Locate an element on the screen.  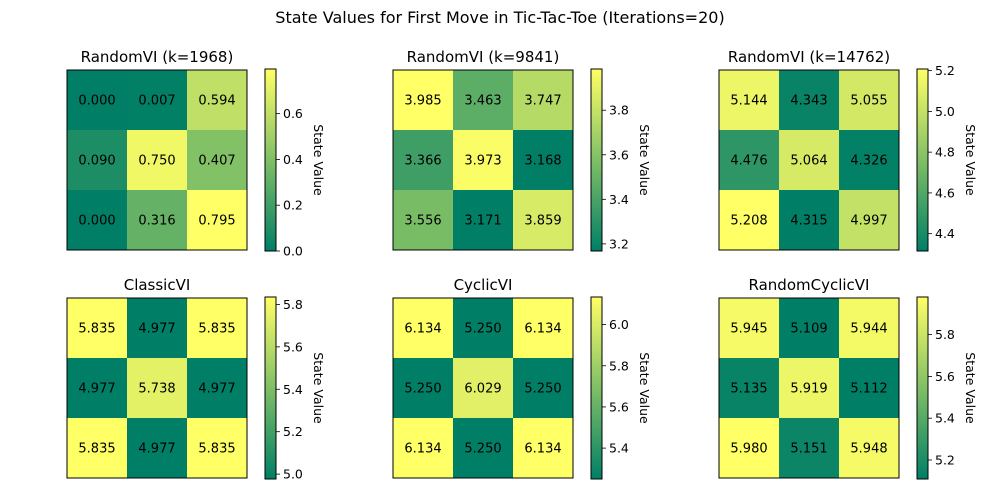
cell-value-label: 4.315 is located at coordinates (808, 221).